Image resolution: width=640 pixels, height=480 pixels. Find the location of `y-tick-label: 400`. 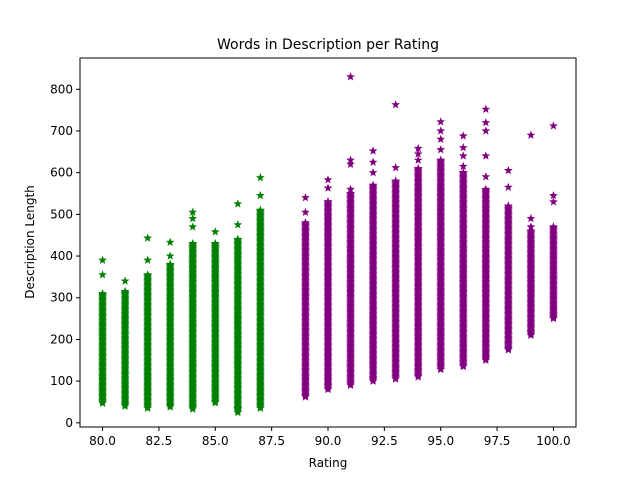

y-tick-label: 400 is located at coordinates (61, 256).